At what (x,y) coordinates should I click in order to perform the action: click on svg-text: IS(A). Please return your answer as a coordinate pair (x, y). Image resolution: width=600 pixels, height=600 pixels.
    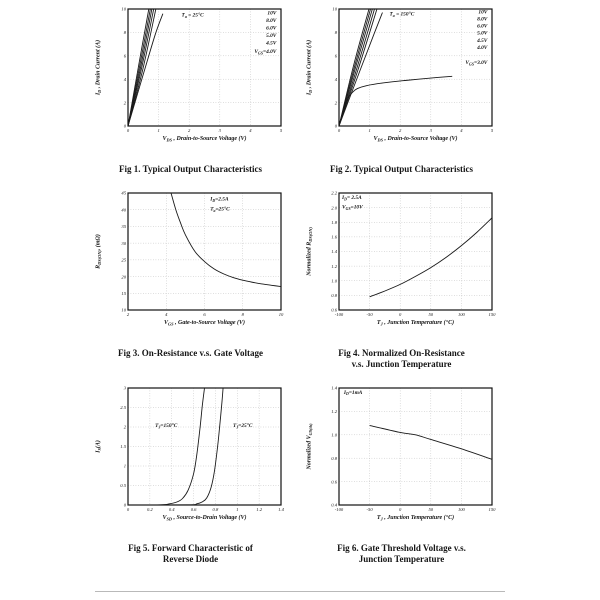
    Looking at the image, I should click on (98, 447).